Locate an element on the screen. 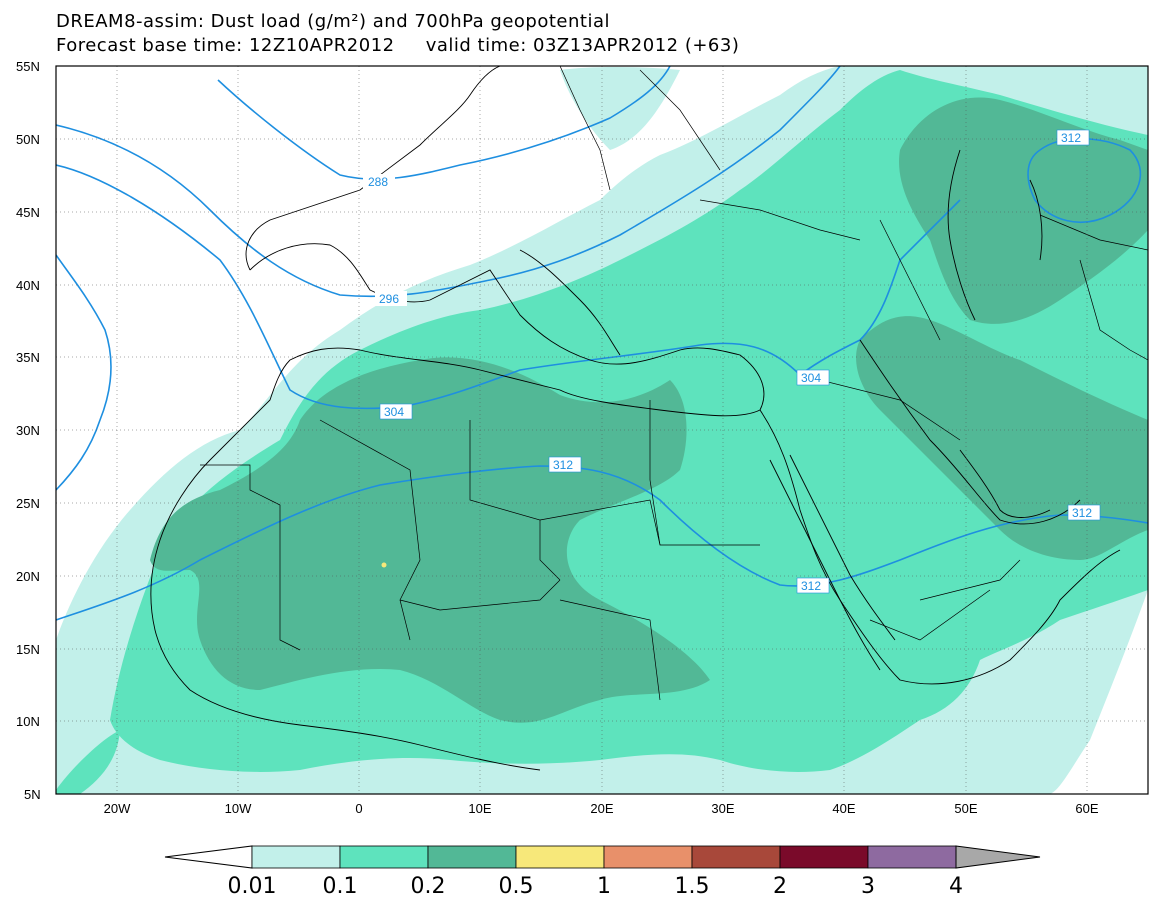 This screenshot has width=1165, height=907. dust-level-medium-west is located at coordinates (88, 762).